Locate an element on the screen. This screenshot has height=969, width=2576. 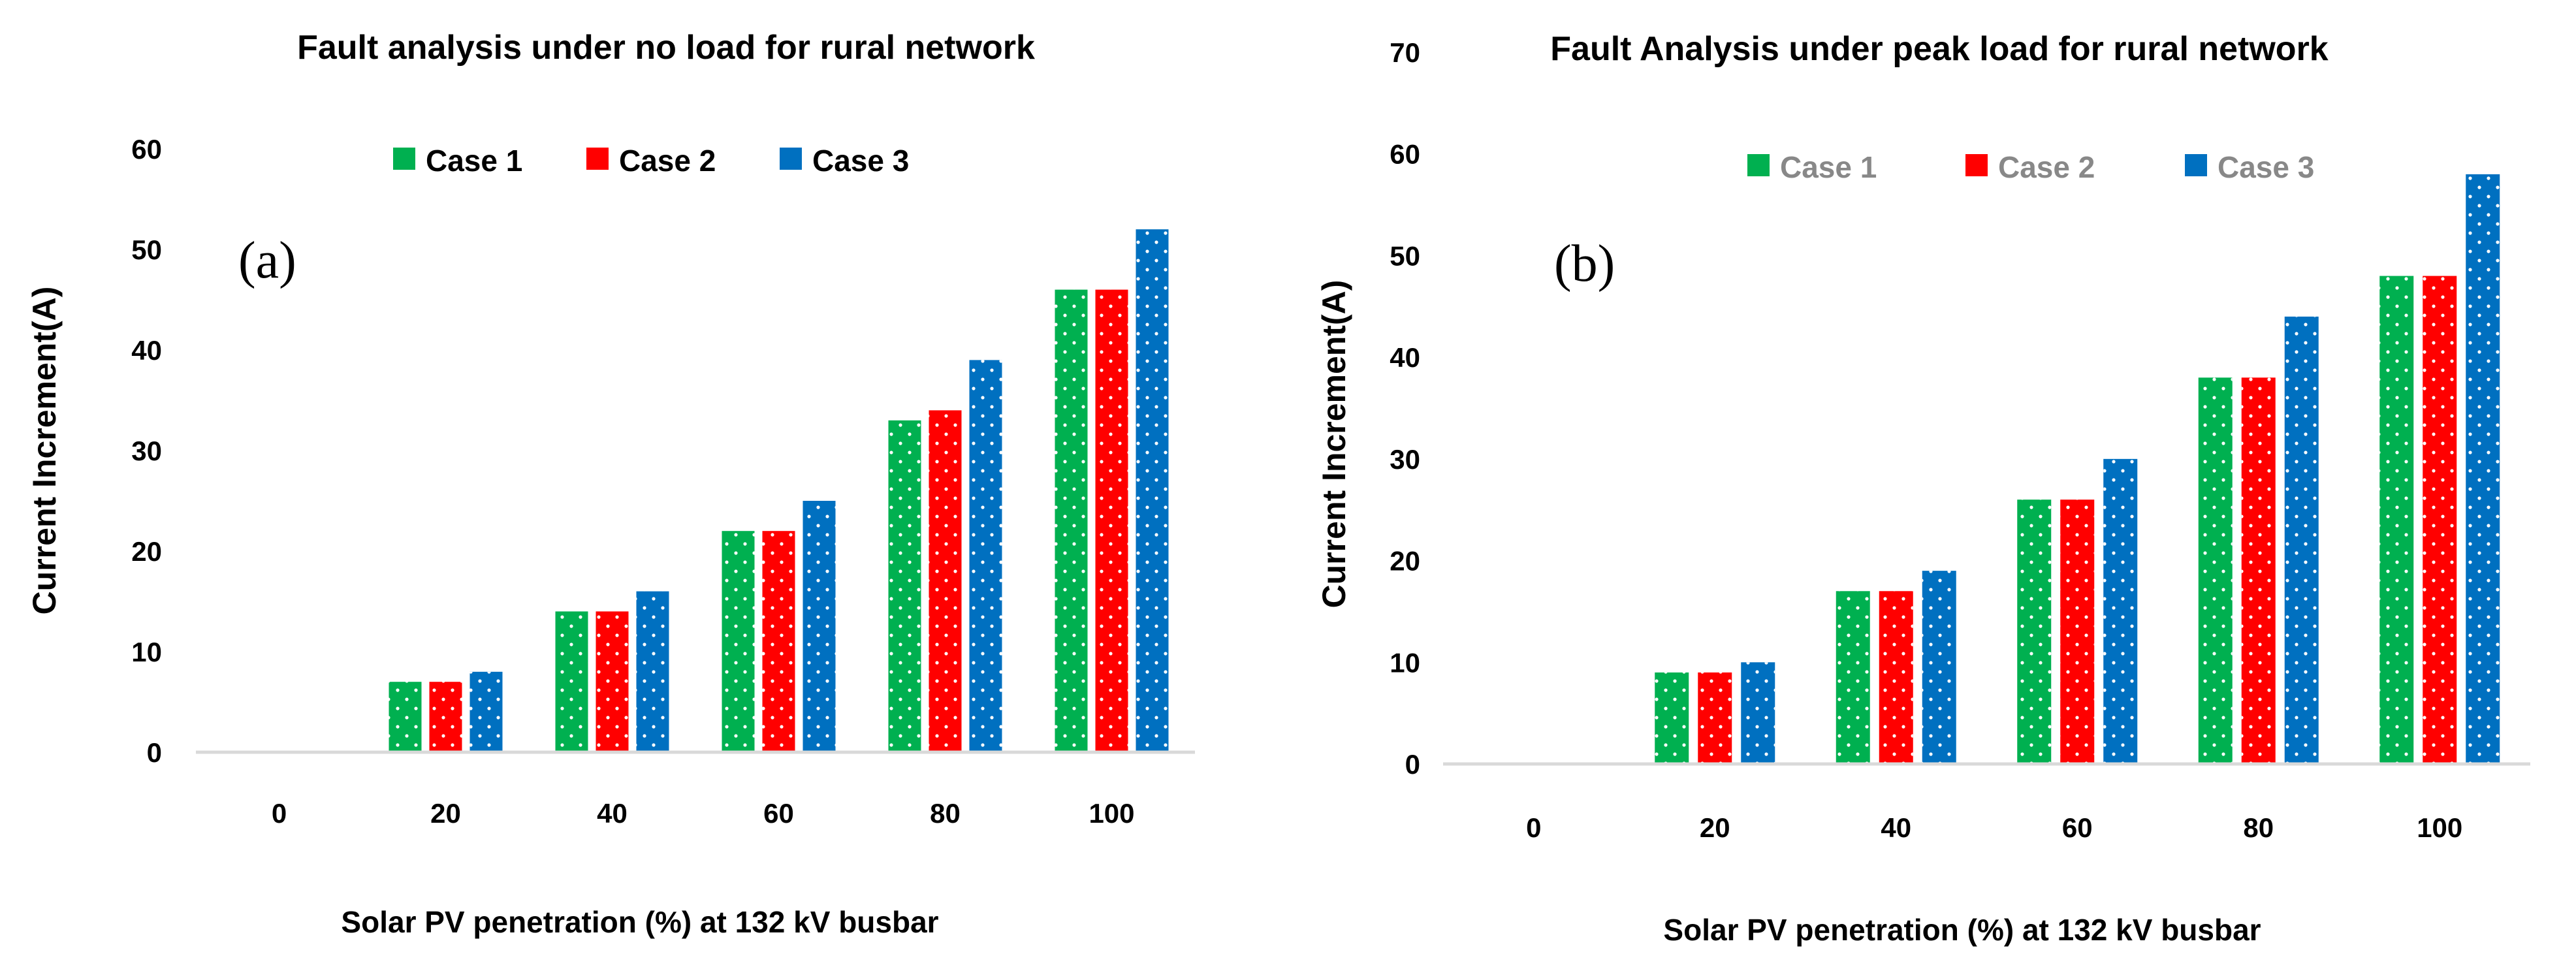
y-tick-label: 70 is located at coordinates (1405, 52).